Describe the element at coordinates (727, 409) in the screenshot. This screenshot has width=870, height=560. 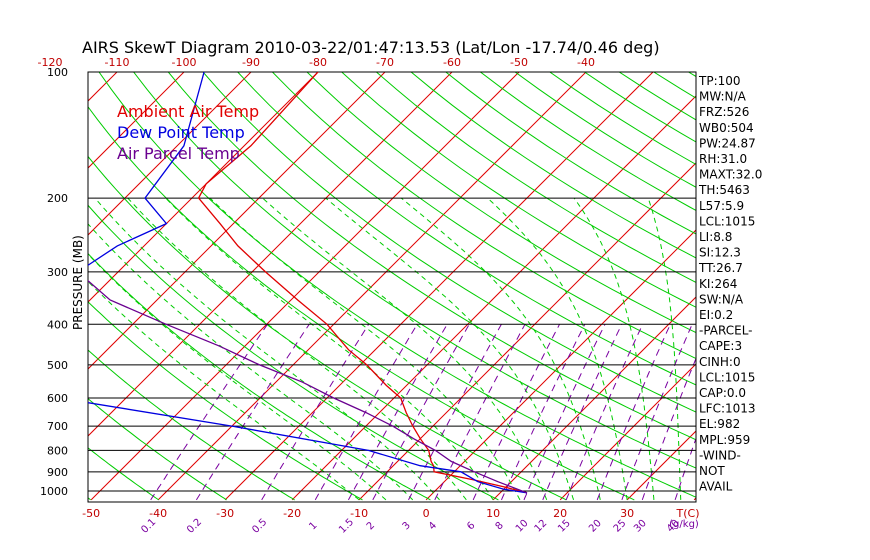
I see `index-label: LFC:1013` at that location.